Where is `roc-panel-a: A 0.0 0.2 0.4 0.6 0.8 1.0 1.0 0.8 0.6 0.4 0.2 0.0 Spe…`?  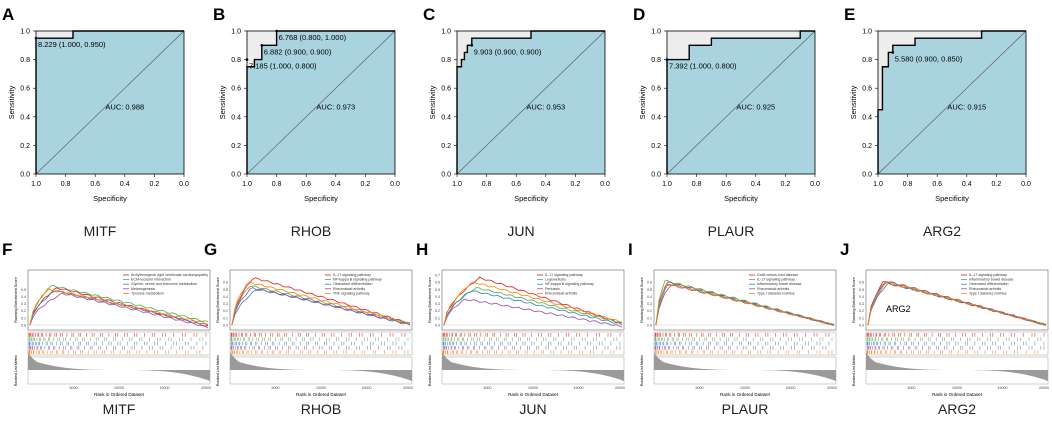 roc-panel-a: A 0.0 0.2 0.4 0.6 0.8 1.0 1.0 0.8 0.6 0.4 0.2 0.0 Spe… is located at coordinates (95, 122).